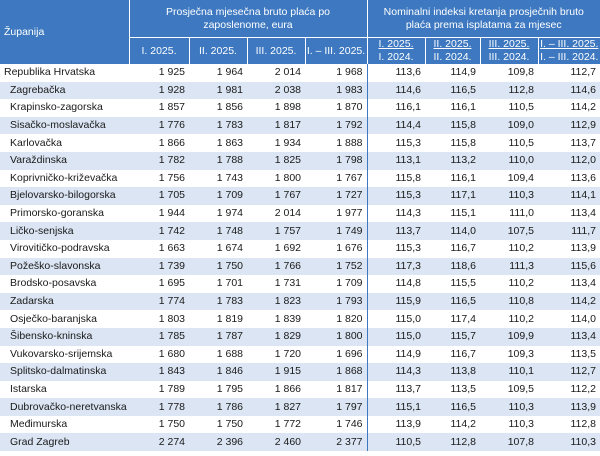  What do you see at coordinates (171, 248) in the screenshot?
I see `salary-cell: 1 663` at bounding box center [171, 248].